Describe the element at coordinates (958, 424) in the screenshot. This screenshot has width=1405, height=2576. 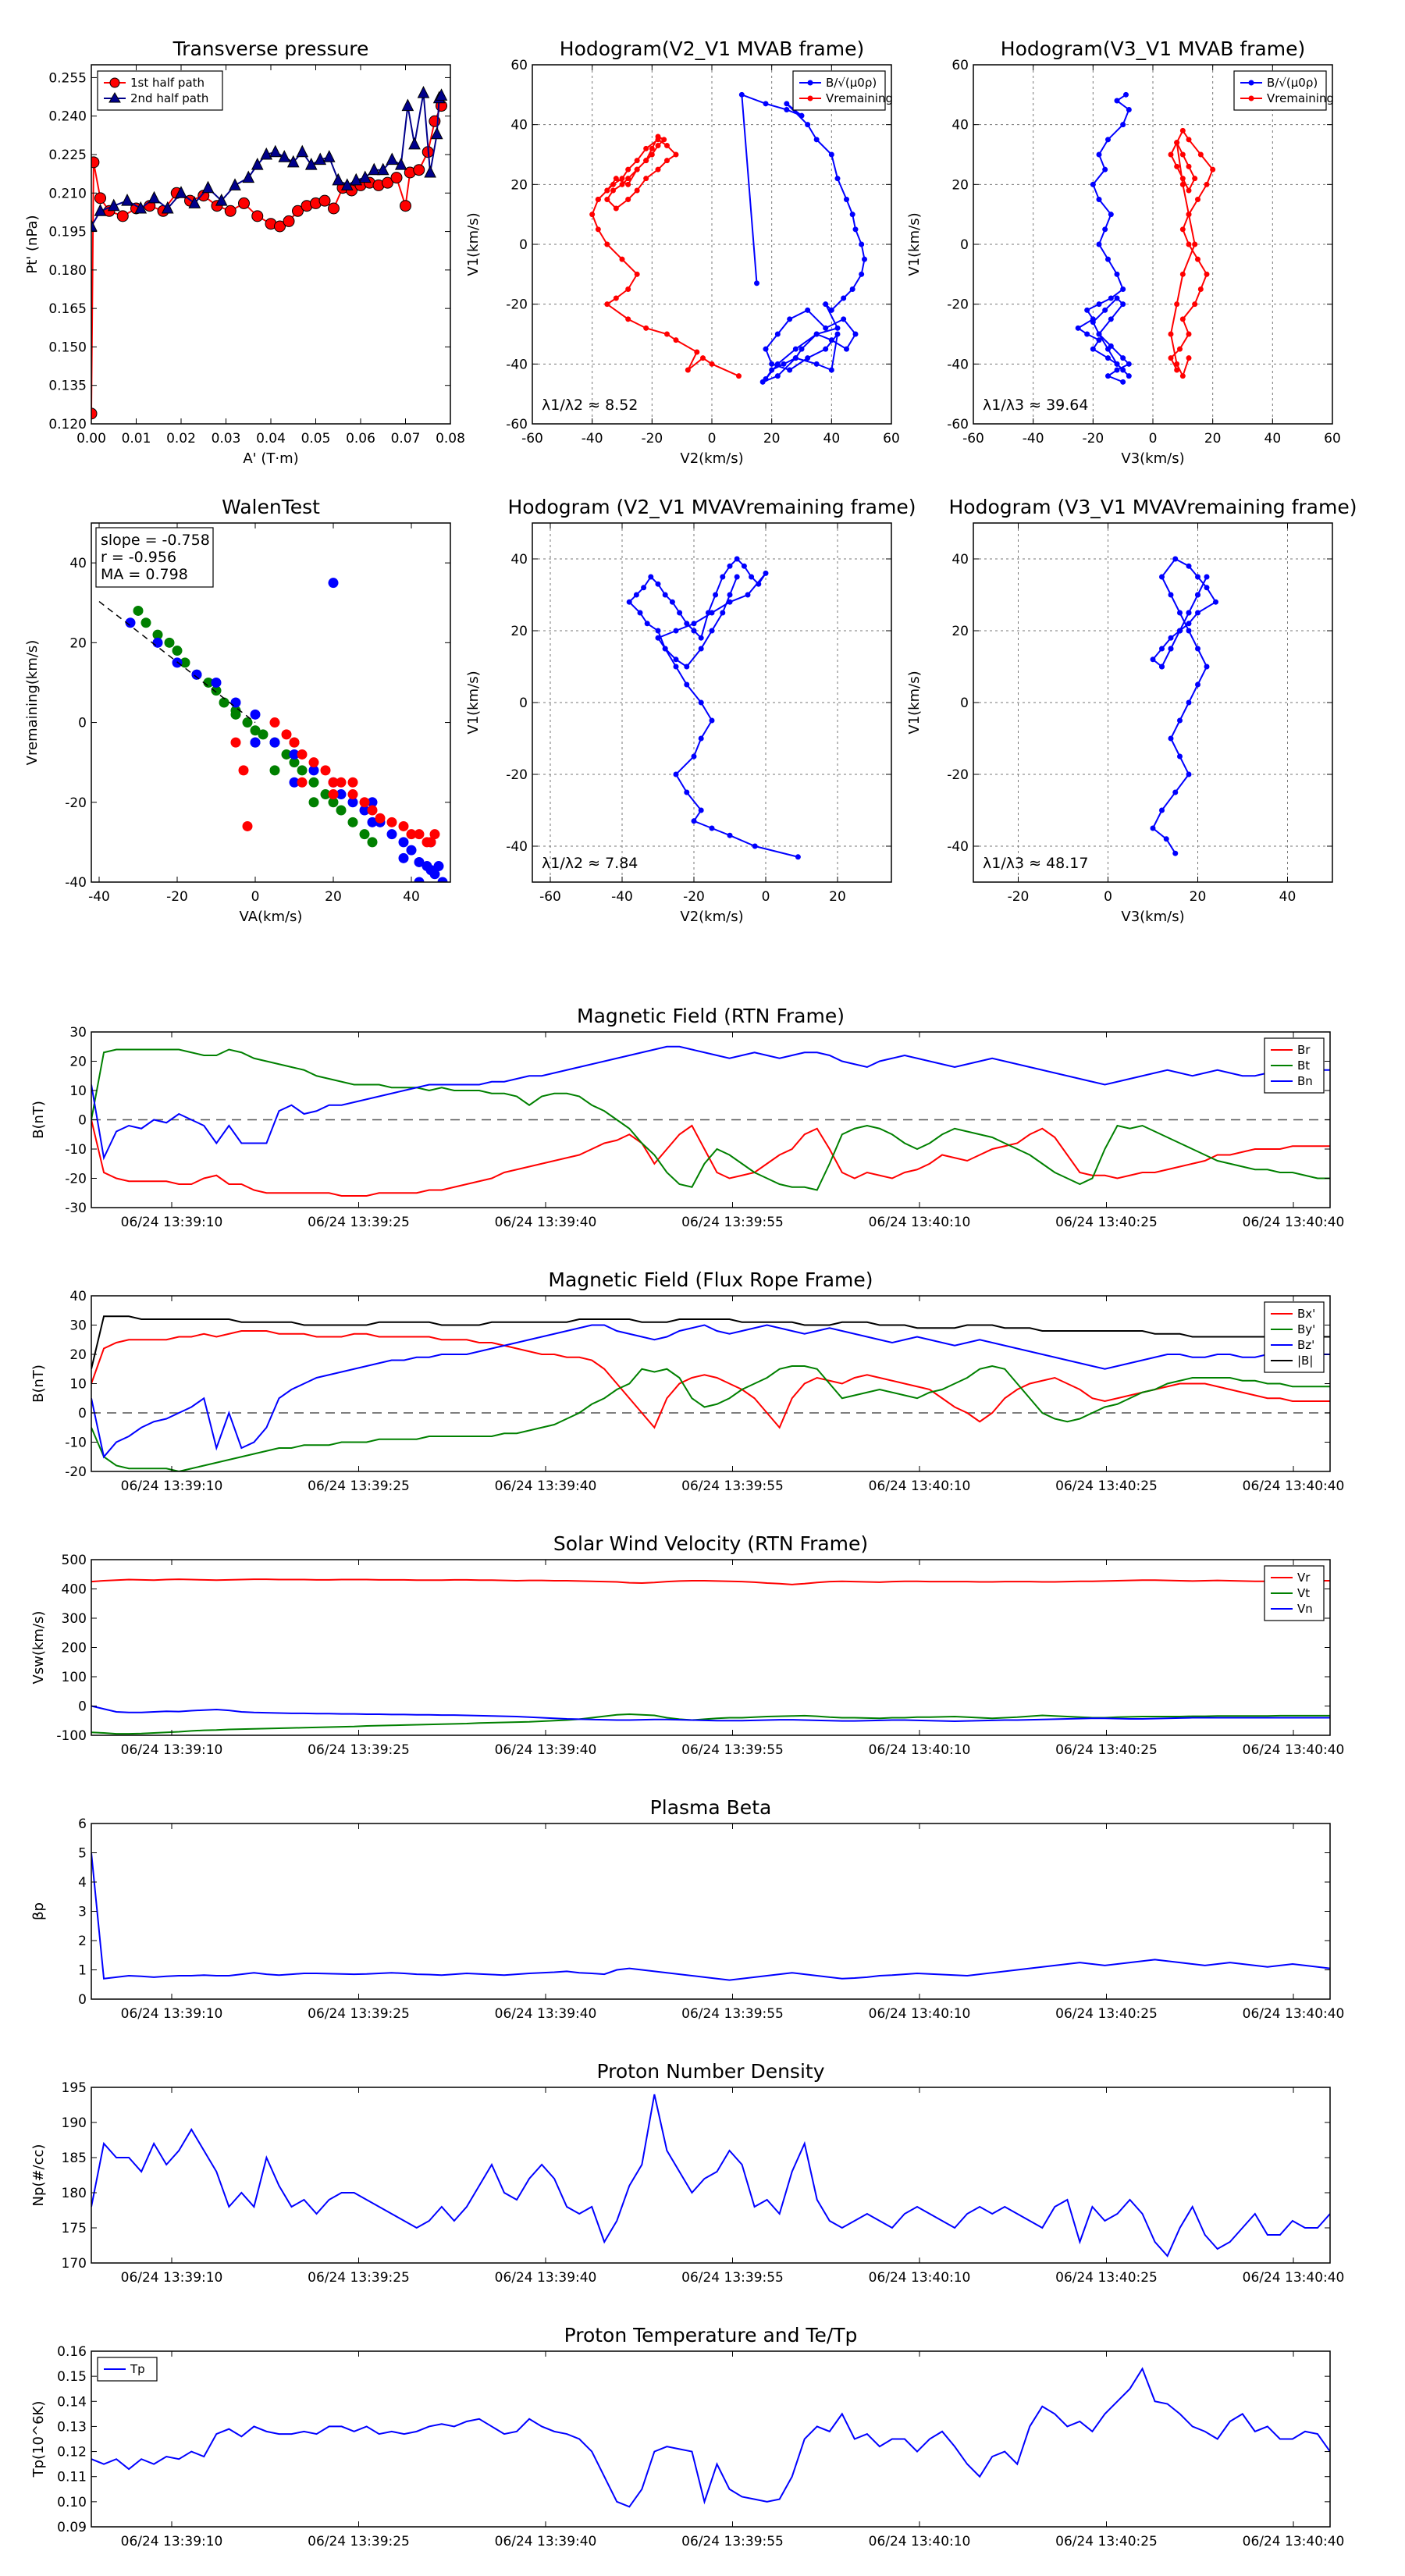
I see `y-tick-label: -60` at that location.